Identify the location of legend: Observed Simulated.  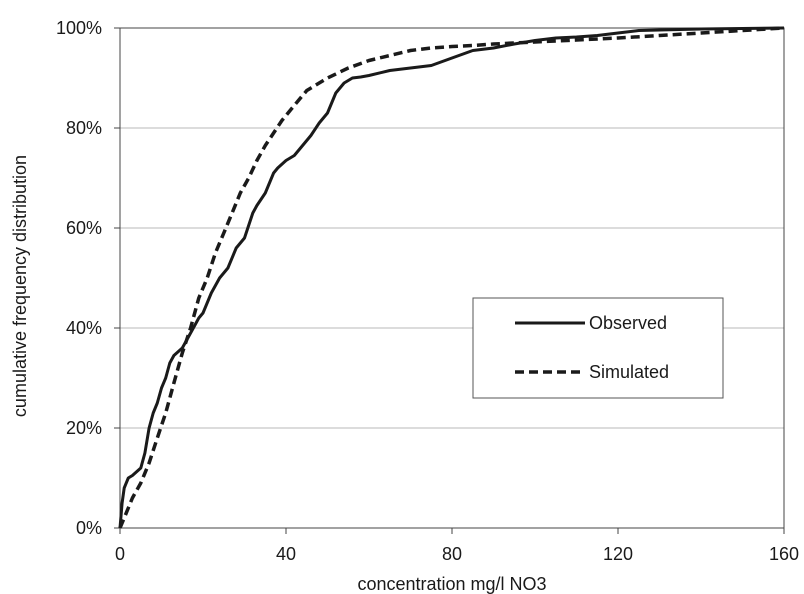
(598, 348).